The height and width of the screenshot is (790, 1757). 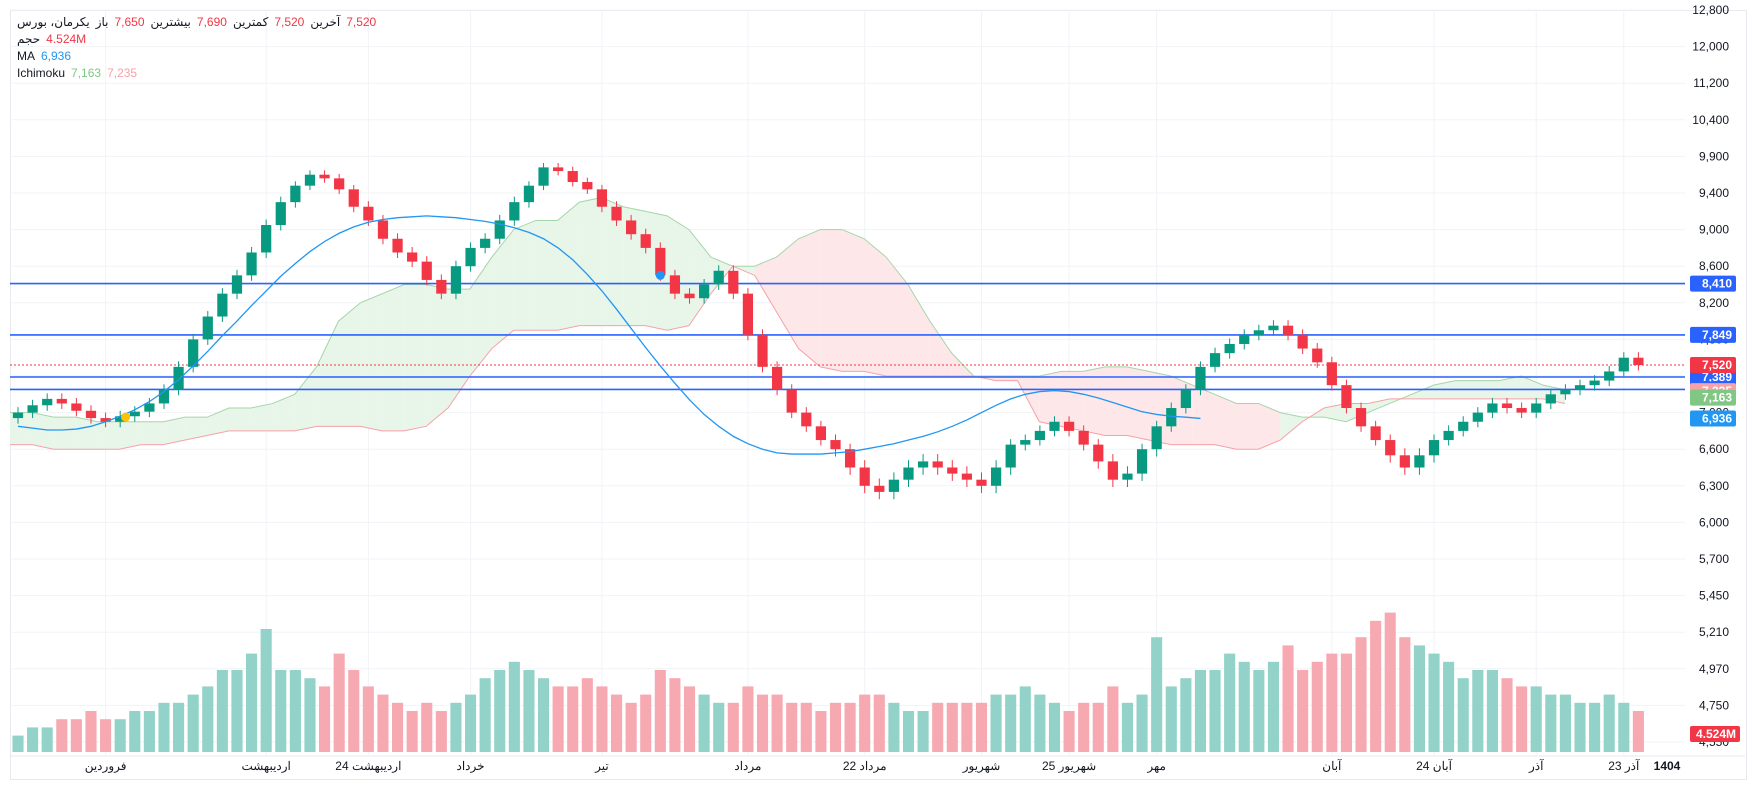 What do you see at coordinates (106, 766) in the screenshot?
I see `time-tick-label: فروردین` at bounding box center [106, 766].